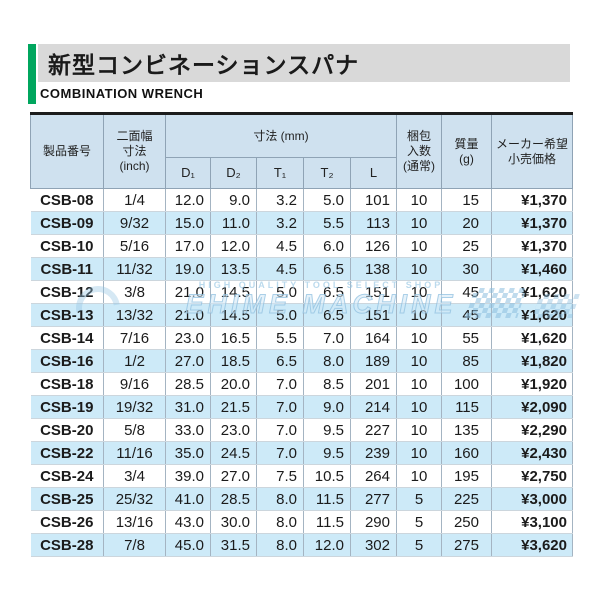 The image size is (600, 600). Describe the element at coordinates (233, 361) in the screenshot. I see `d2-cell: 18.5` at that location.